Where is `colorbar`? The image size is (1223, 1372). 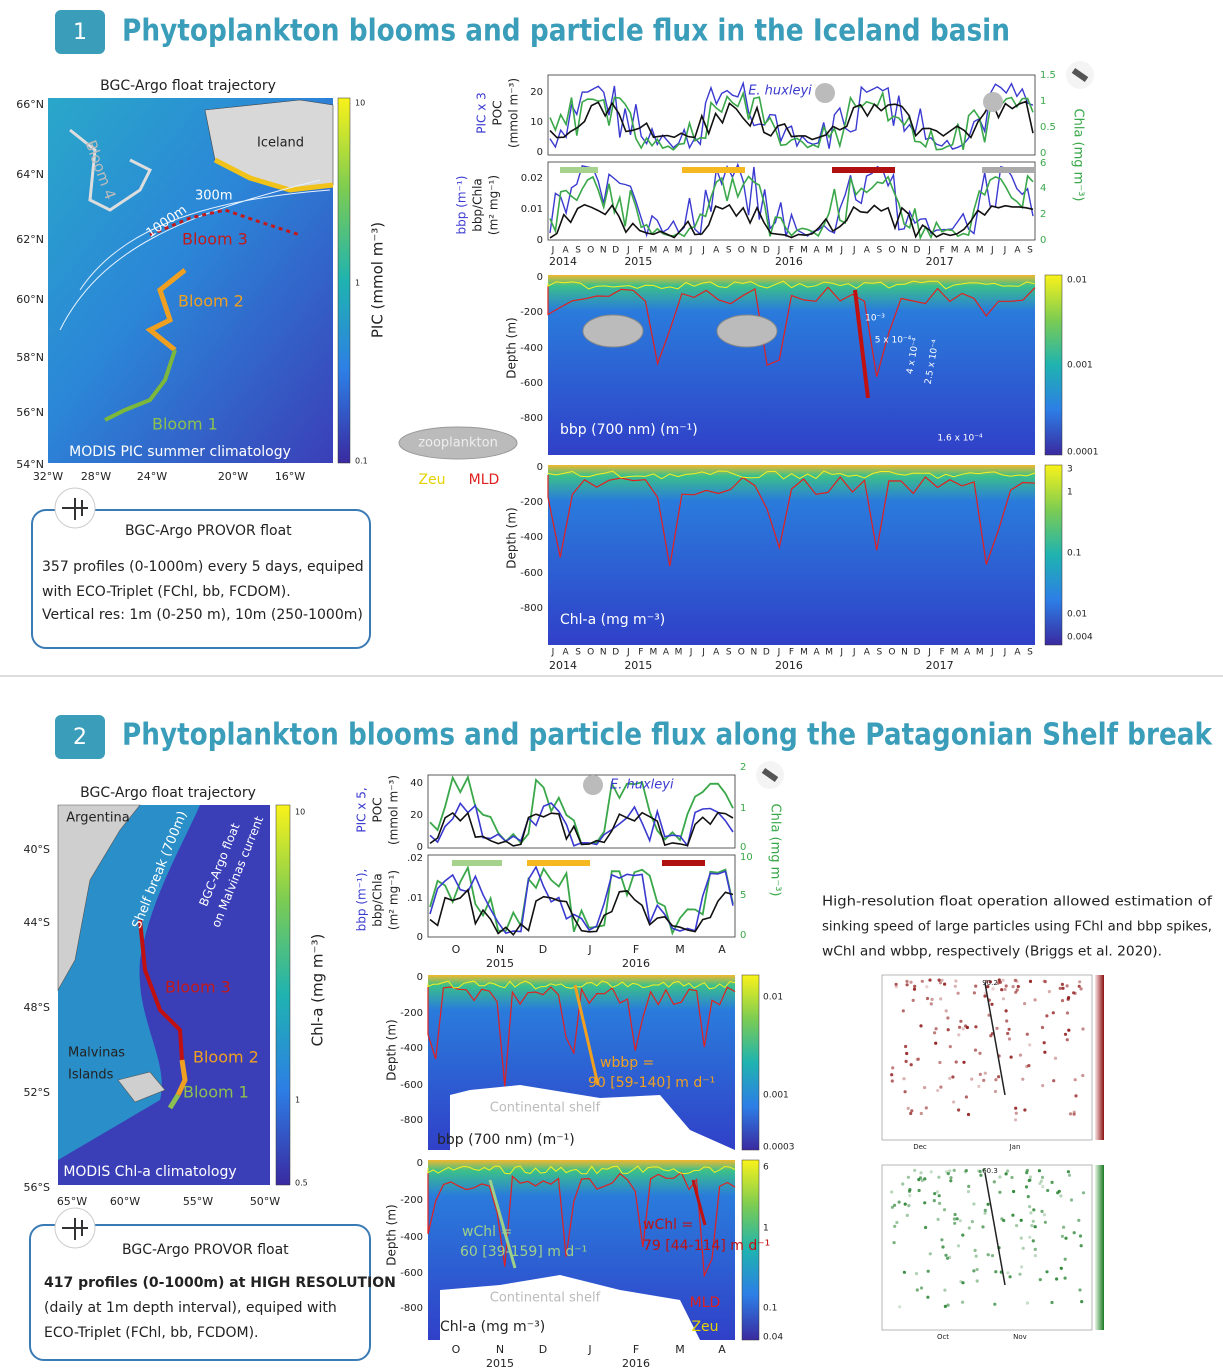
colorbar is located at coordinates (1099, 1247).